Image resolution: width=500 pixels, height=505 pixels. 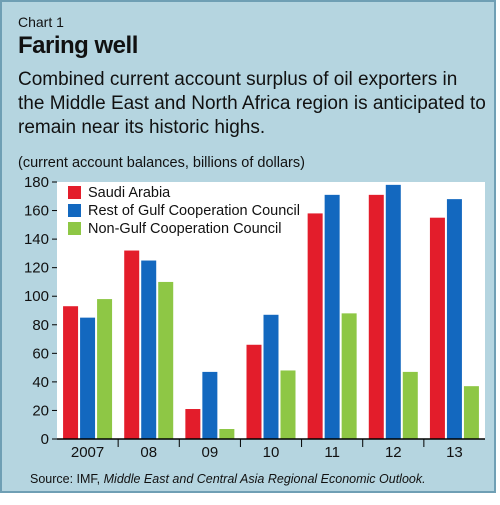 I want to click on legend-label: Rest of Gulf Cooperation Council, so click(x=194, y=211).